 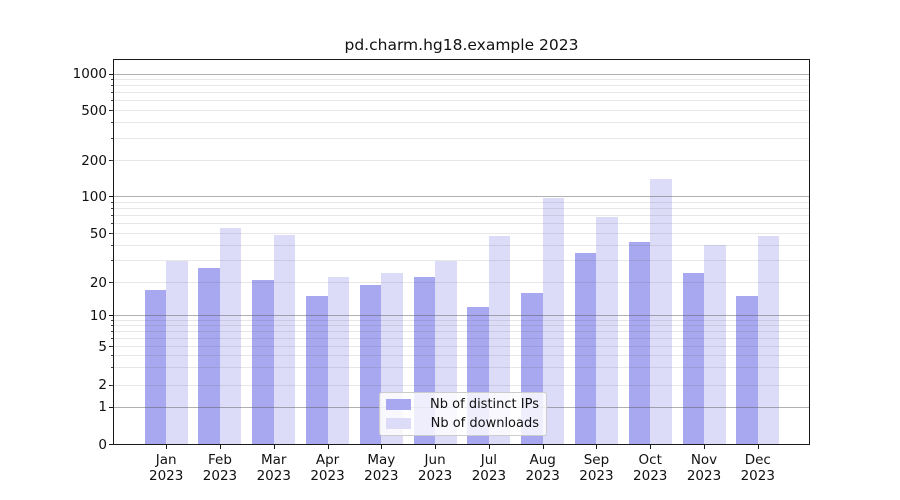 I want to click on bar-oct-distinct-ips, so click(x=639, y=343).